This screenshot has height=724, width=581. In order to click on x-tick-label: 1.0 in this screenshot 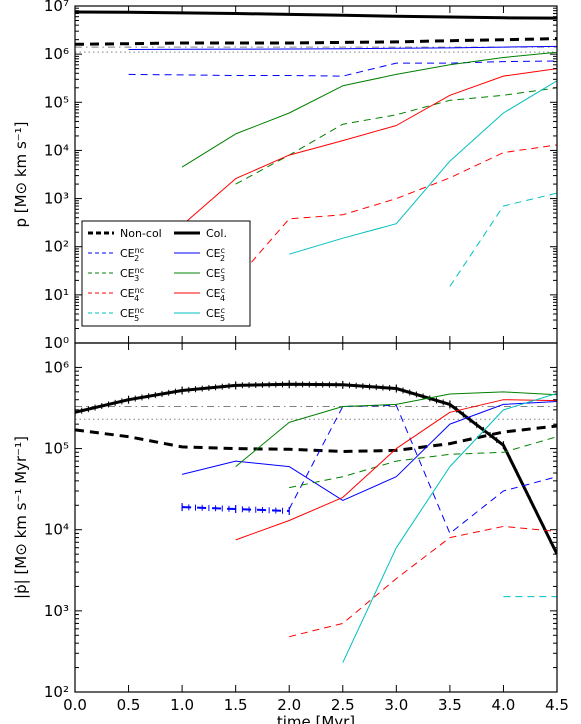, I will do `click(182, 705)`.